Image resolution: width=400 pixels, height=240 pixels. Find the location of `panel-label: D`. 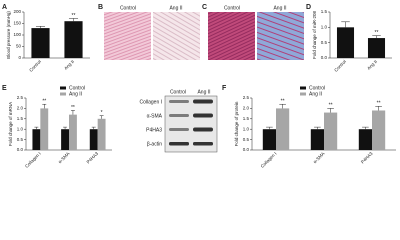

panel-label: D is located at coordinates (308, 7).